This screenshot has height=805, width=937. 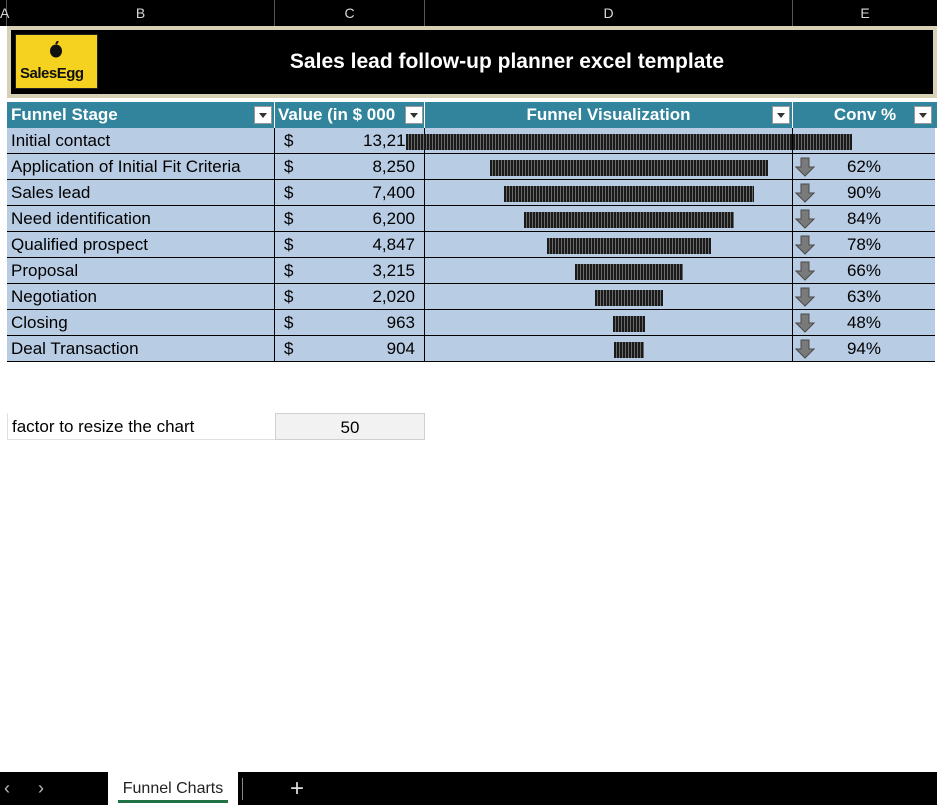 I want to click on header-value-label: Value (in $ 000, so click(x=337, y=114).